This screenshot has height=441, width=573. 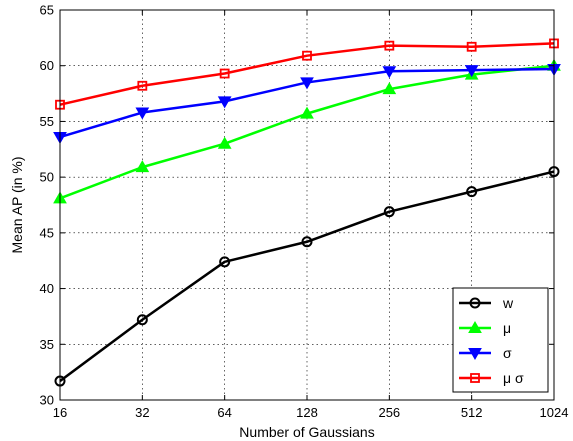 What do you see at coordinates (17, 204) in the screenshot?
I see `y-axis-title: Mean AP (in %)` at bounding box center [17, 204].